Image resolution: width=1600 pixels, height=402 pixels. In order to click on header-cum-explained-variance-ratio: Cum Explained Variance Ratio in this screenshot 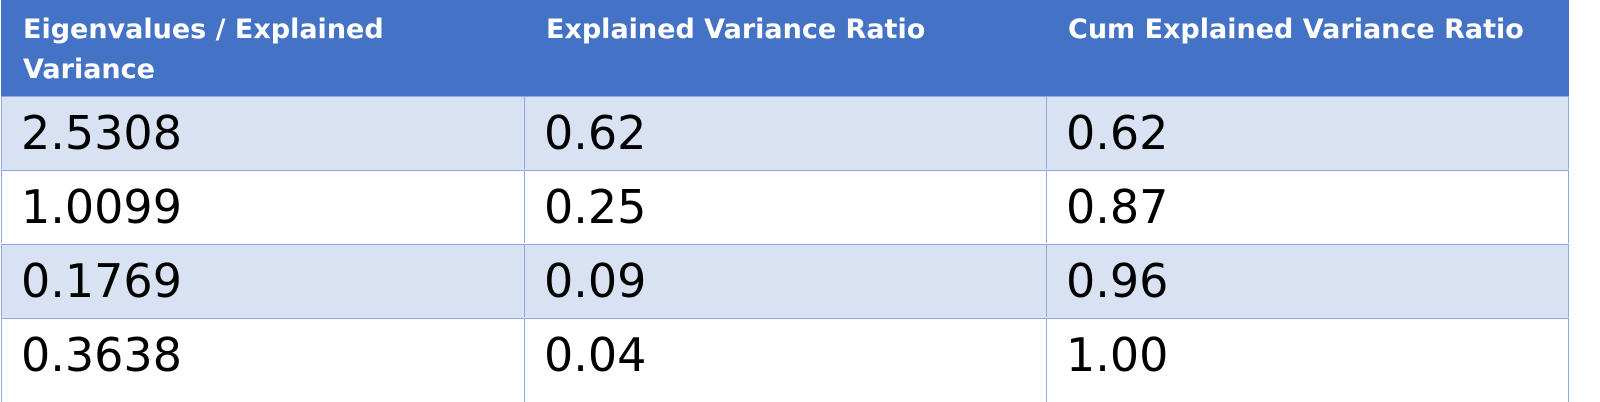, I will do `click(1296, 29)`.